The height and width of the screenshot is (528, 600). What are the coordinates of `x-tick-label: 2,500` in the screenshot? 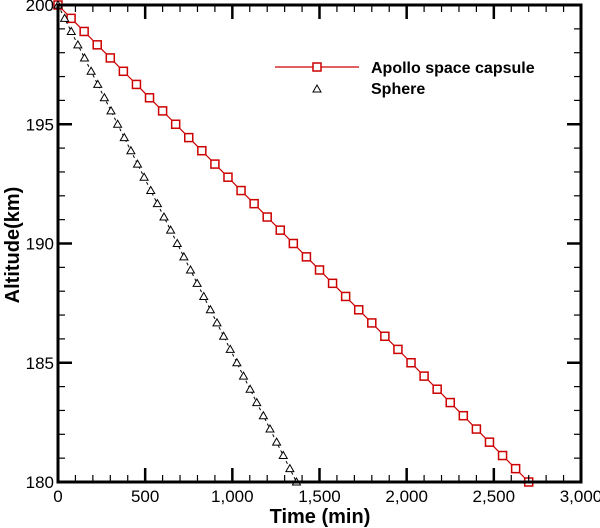 It's located at (494, 496).